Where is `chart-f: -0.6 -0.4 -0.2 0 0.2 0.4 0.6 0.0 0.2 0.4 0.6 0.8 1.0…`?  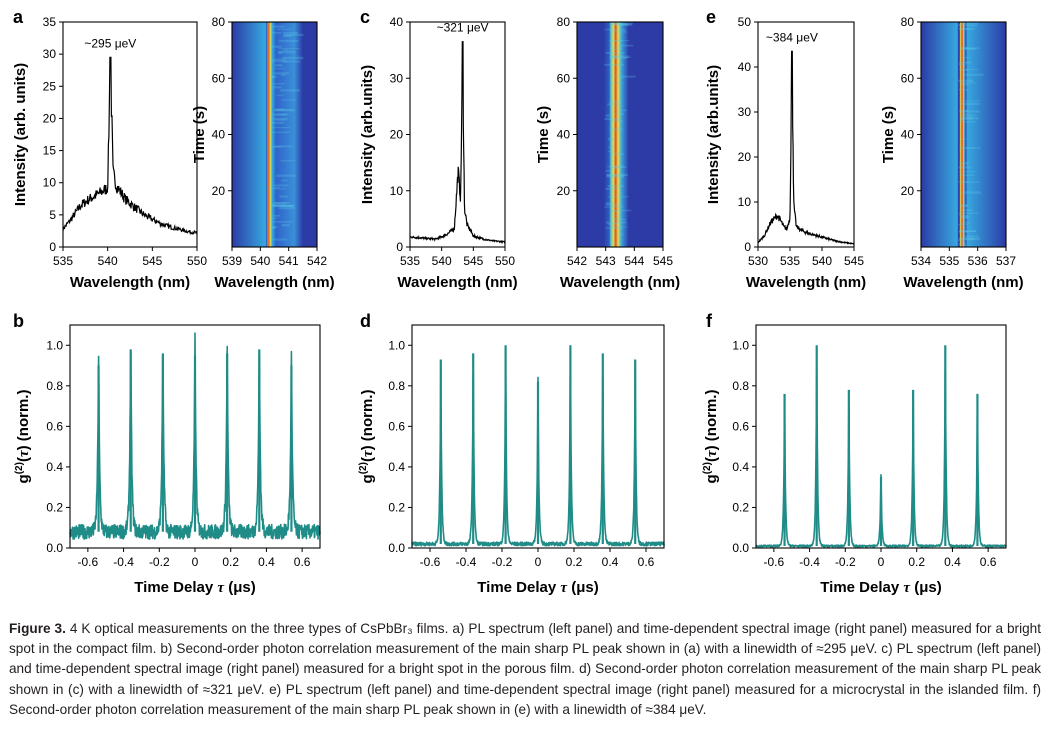 chart-f: -0.6 -0.4 -0.2 0 0.2 0.4 0.6 0.0 0.2 0.4 0.6 0.8 1.0… is located at coordinates (854, 460).